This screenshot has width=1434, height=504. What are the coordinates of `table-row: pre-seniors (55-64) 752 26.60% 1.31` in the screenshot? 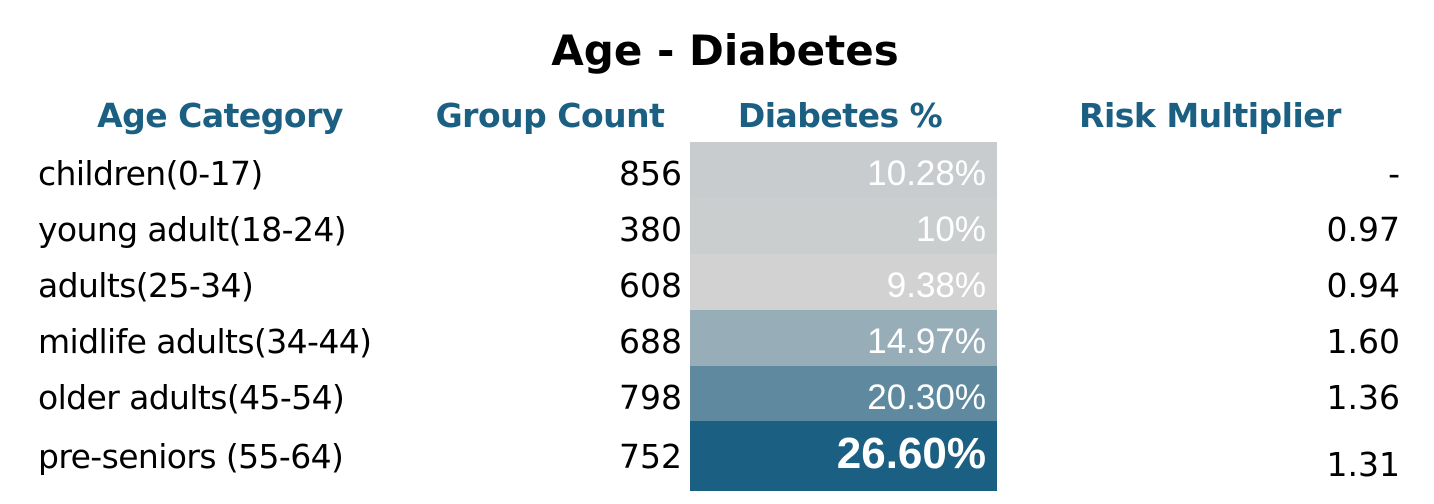 It's located at (717, 456).